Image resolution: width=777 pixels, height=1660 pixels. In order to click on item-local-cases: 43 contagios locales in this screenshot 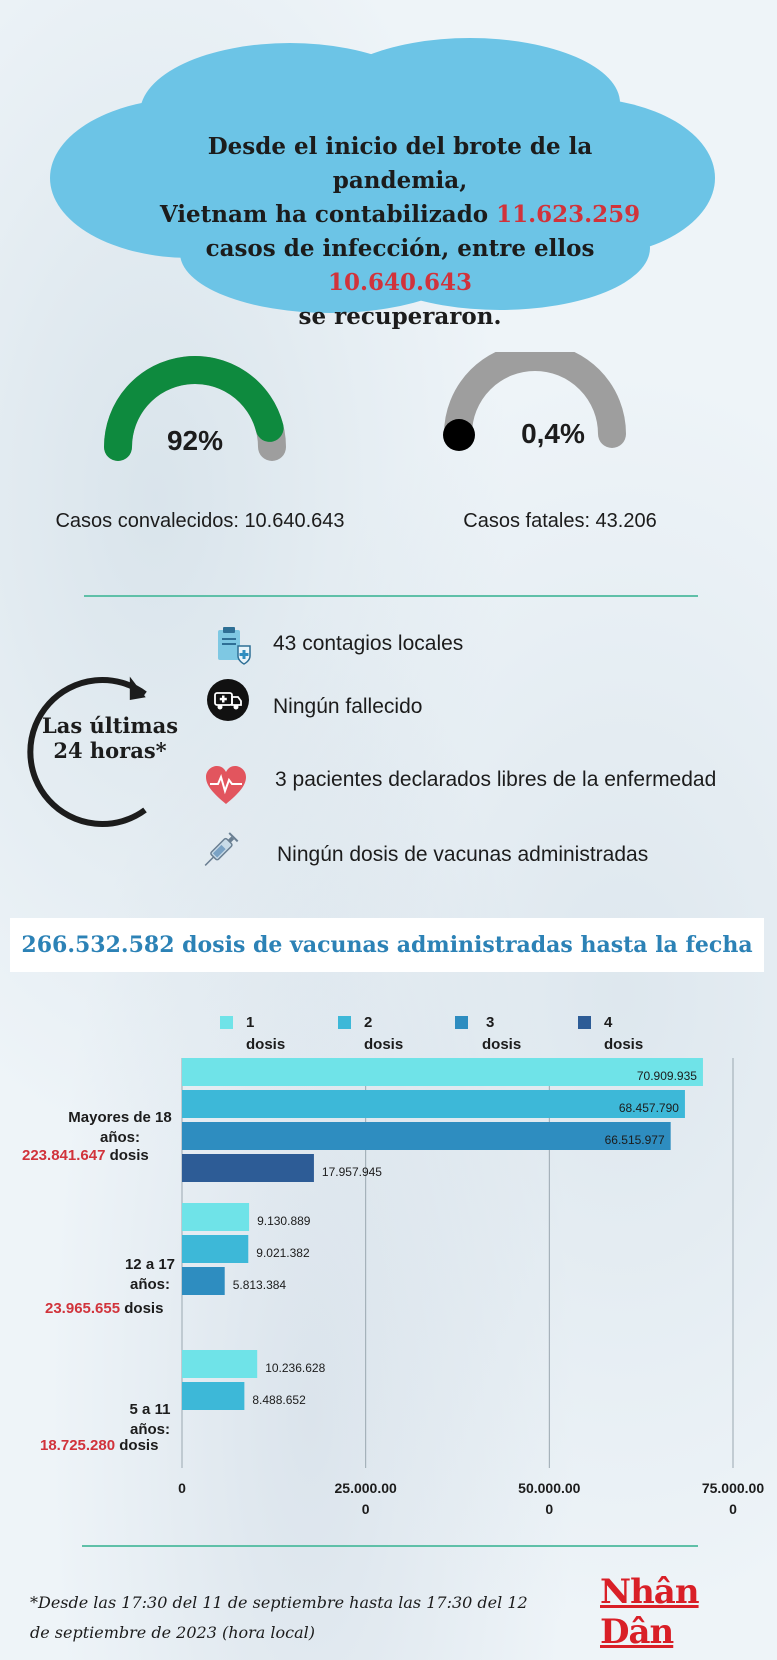, I will do `click(368, 643)`.